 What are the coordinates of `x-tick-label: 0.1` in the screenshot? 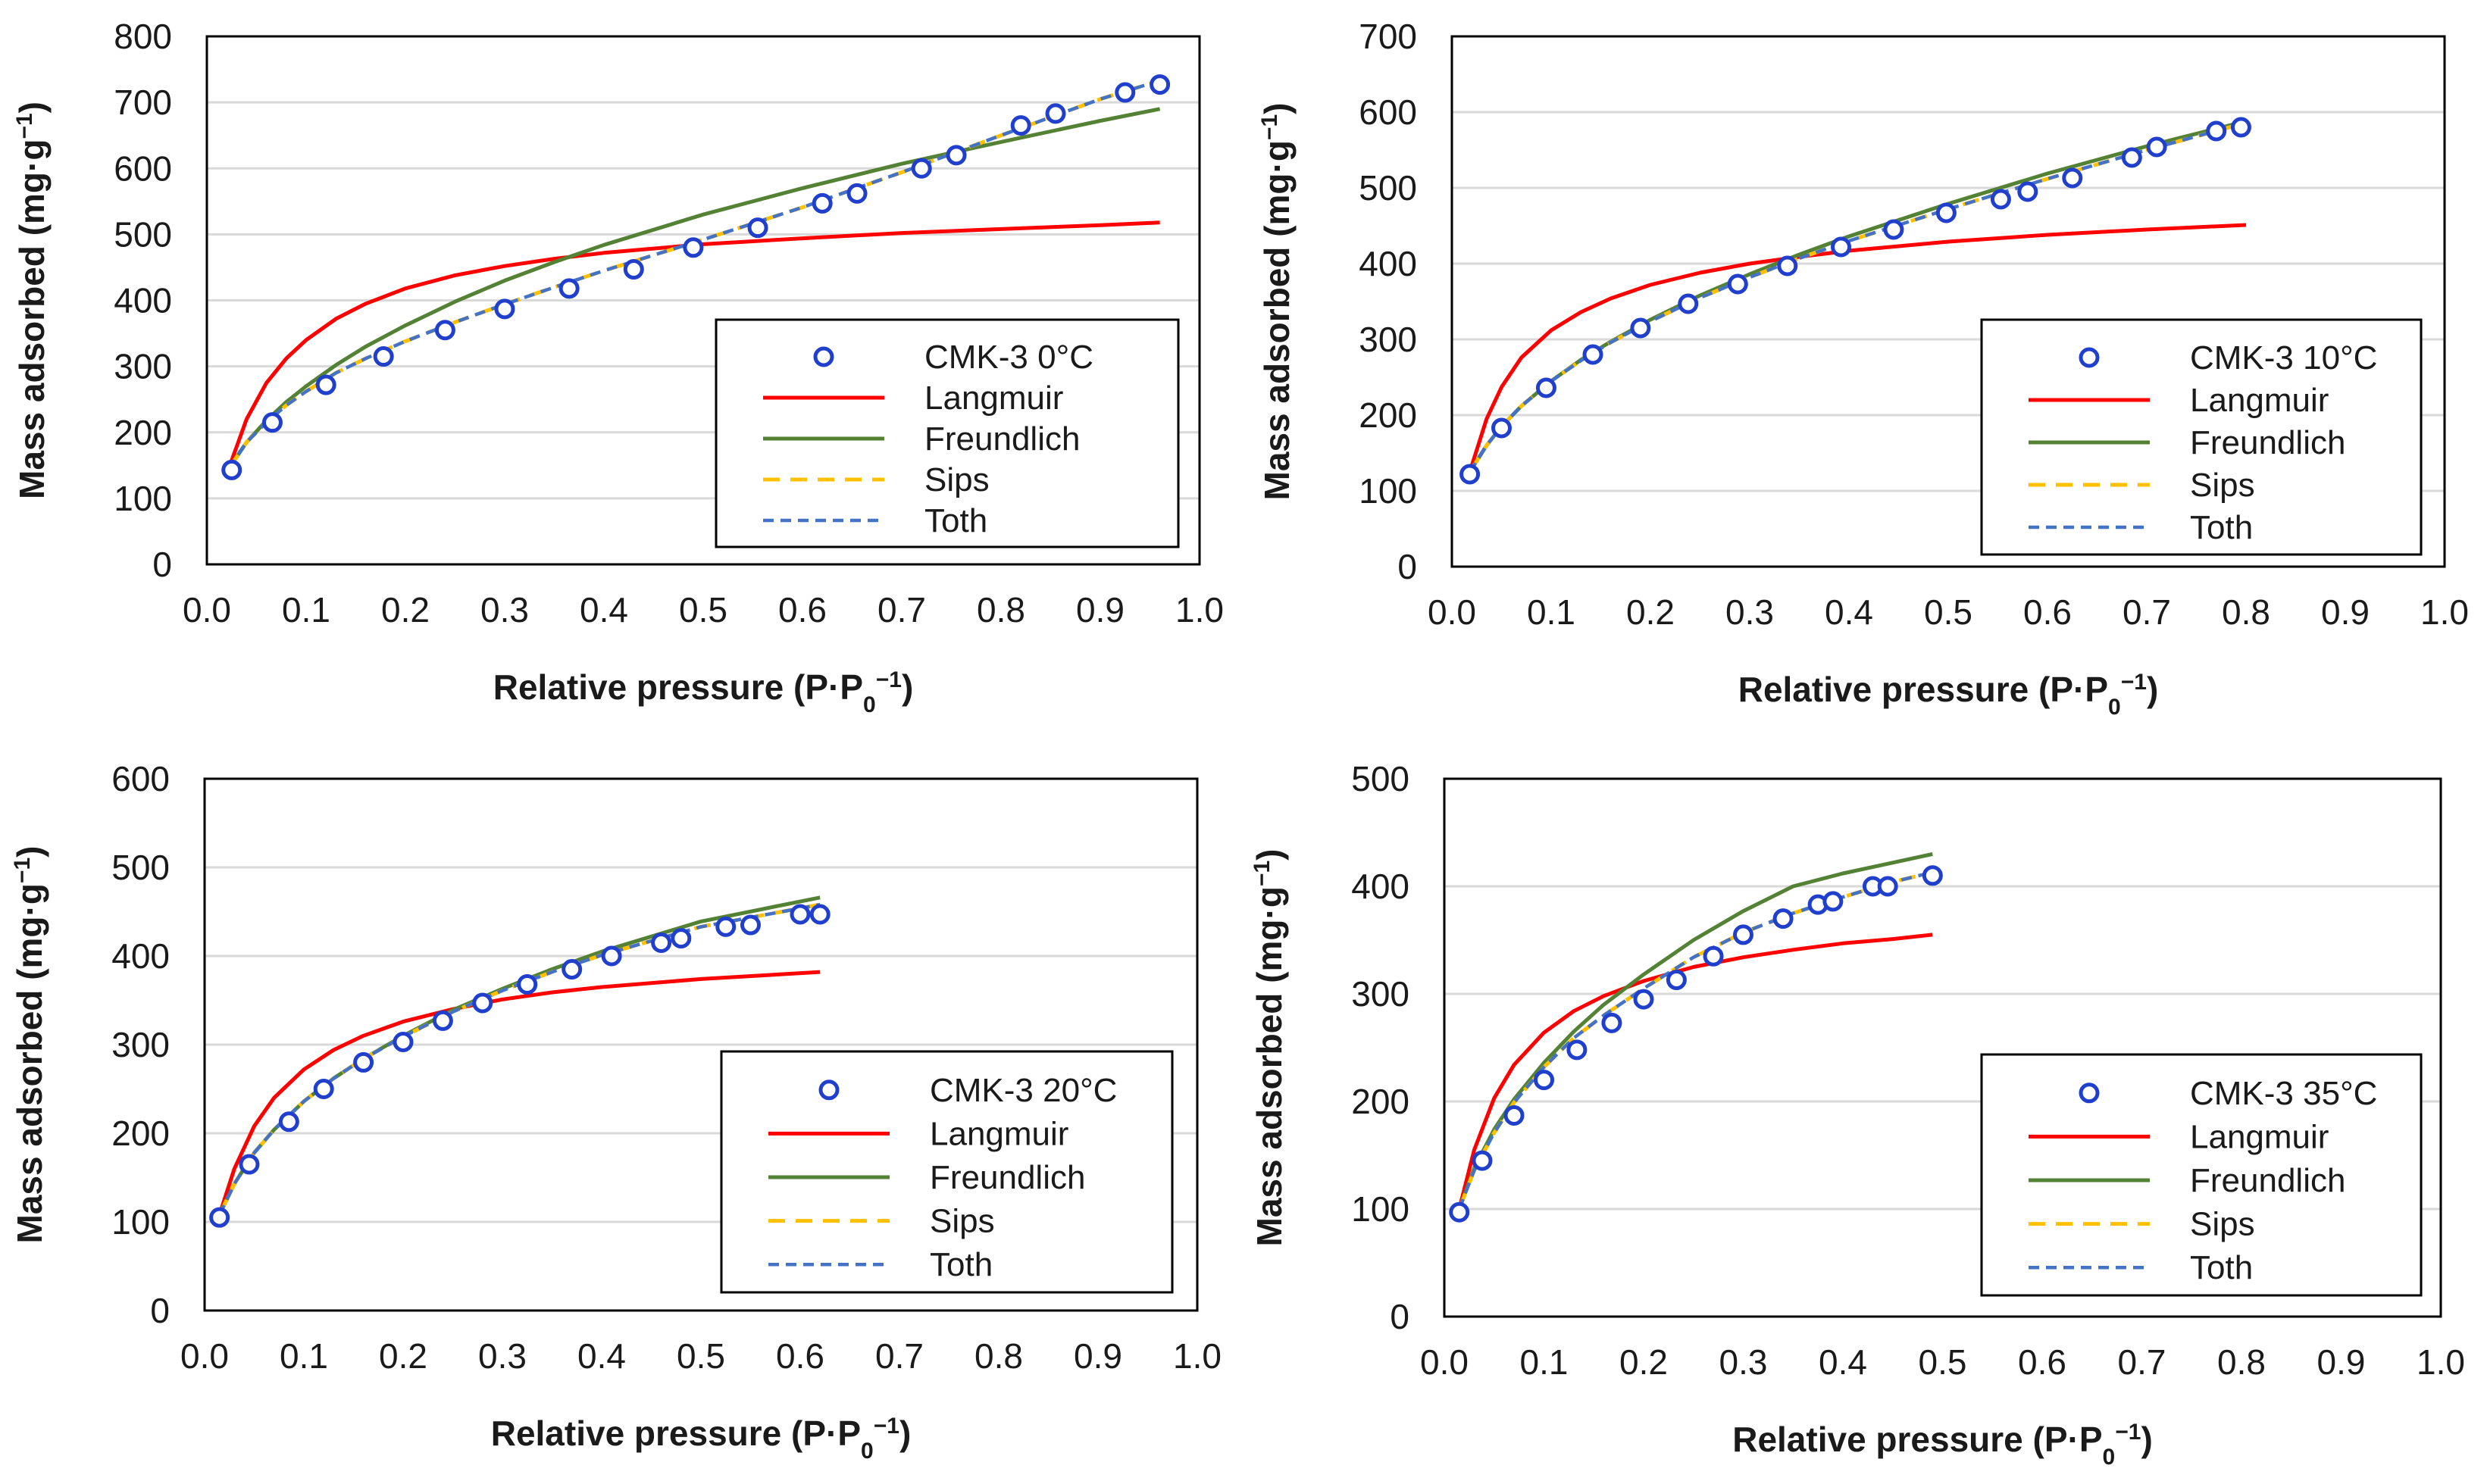 It's located at (1544, 1362).